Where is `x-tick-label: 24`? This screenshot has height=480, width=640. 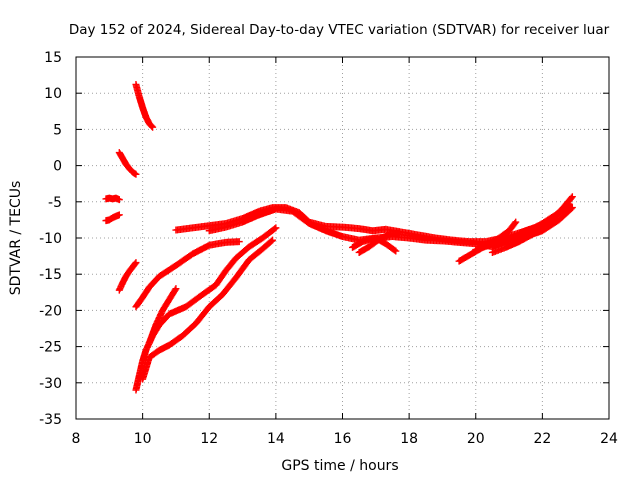 x-tick-label: 24 is located at coordinates (609, 439).